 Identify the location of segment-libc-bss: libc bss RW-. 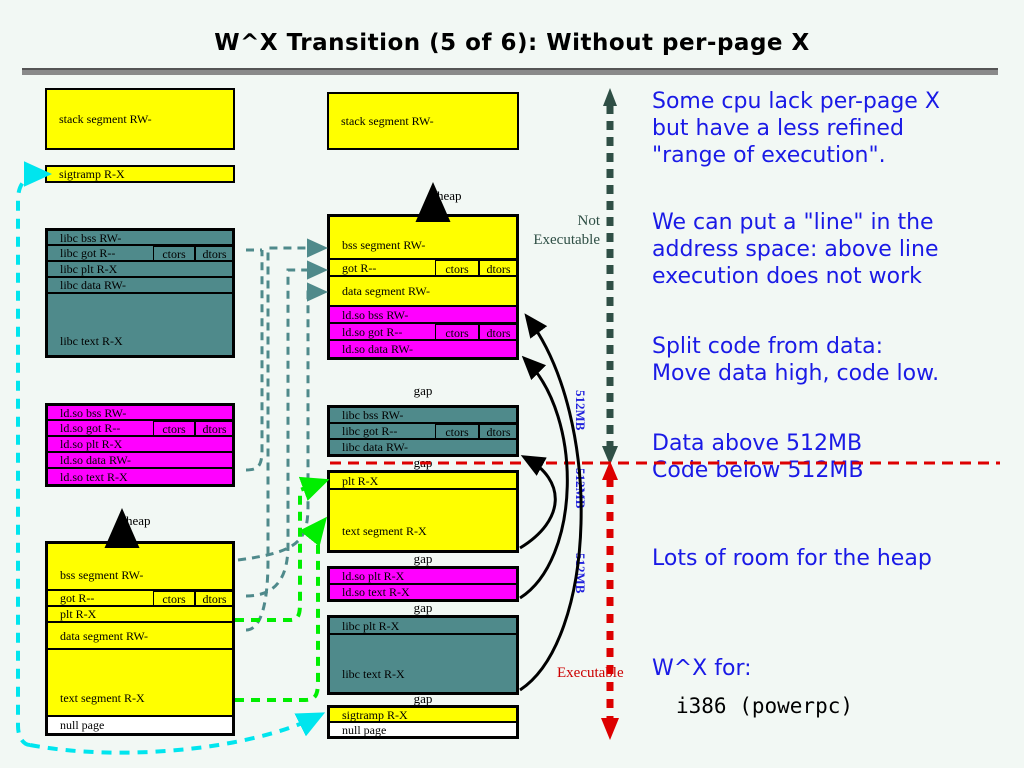
(140, 237).